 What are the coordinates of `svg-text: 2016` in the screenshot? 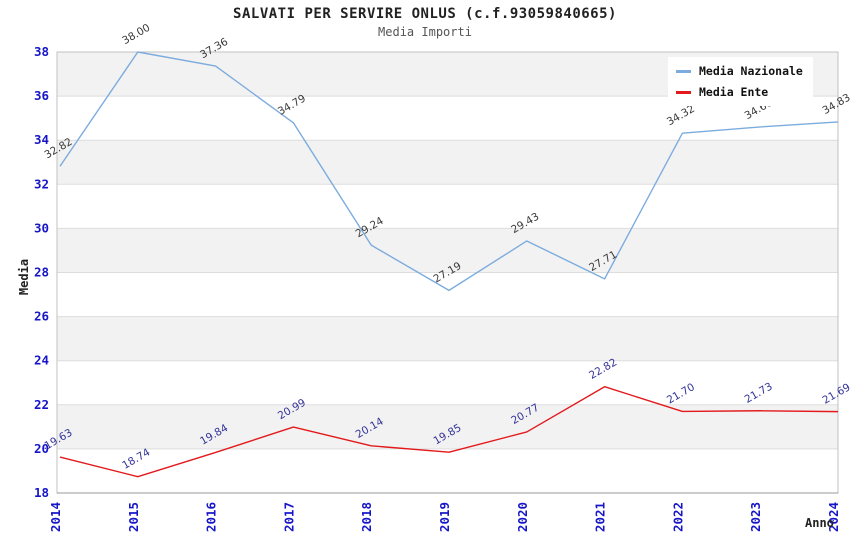 It's located at (211, 517).